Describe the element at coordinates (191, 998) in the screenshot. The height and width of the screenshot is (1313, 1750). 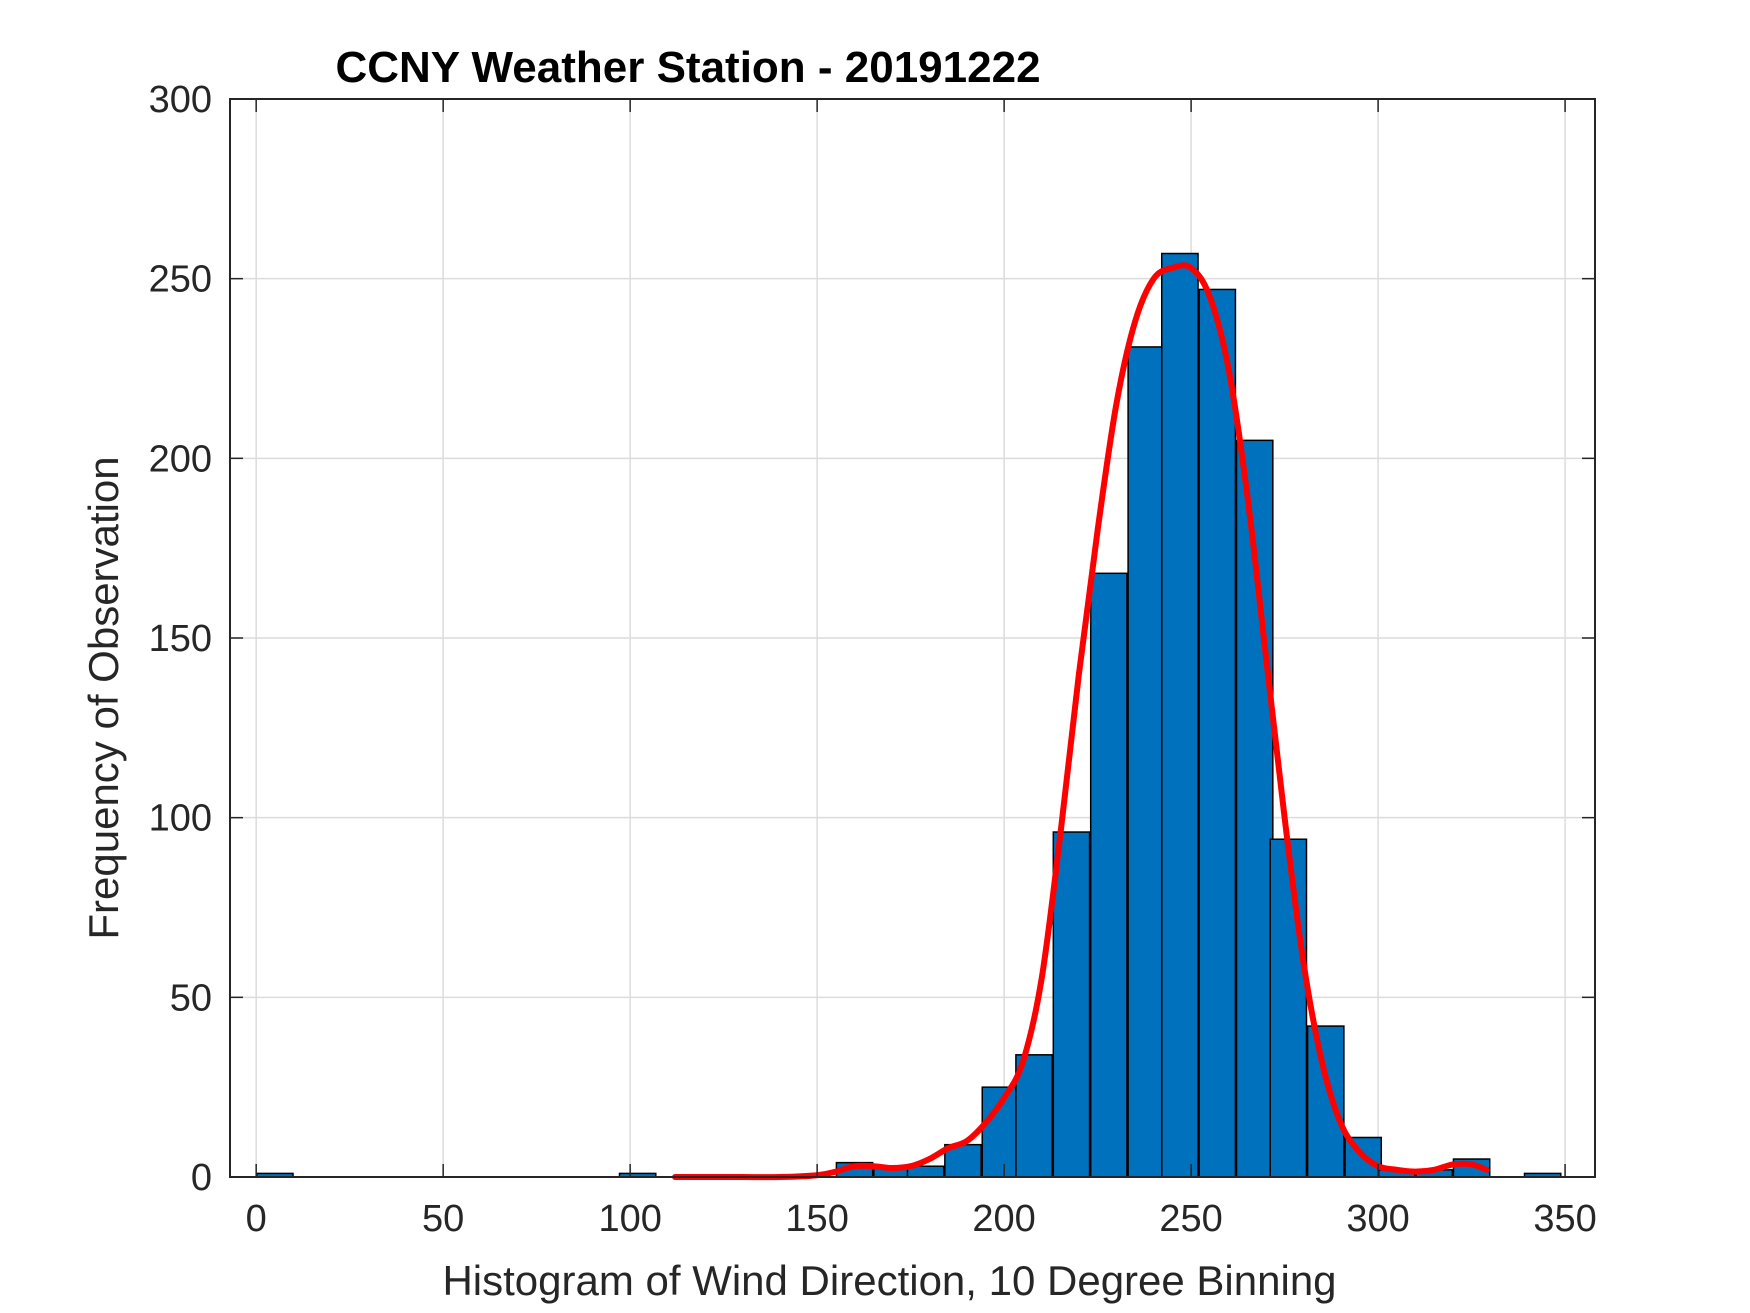
I see `y-tick-label: 50` at that location.